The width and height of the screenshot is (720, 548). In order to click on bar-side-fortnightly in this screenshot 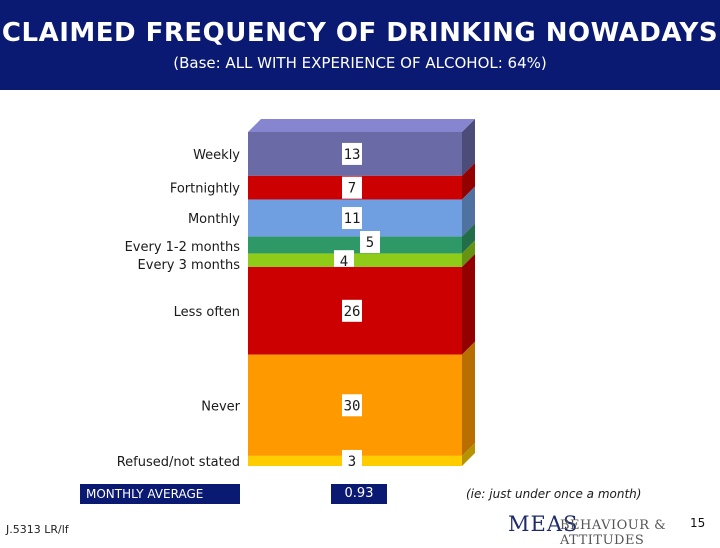, I will do `click(468, 181)`.